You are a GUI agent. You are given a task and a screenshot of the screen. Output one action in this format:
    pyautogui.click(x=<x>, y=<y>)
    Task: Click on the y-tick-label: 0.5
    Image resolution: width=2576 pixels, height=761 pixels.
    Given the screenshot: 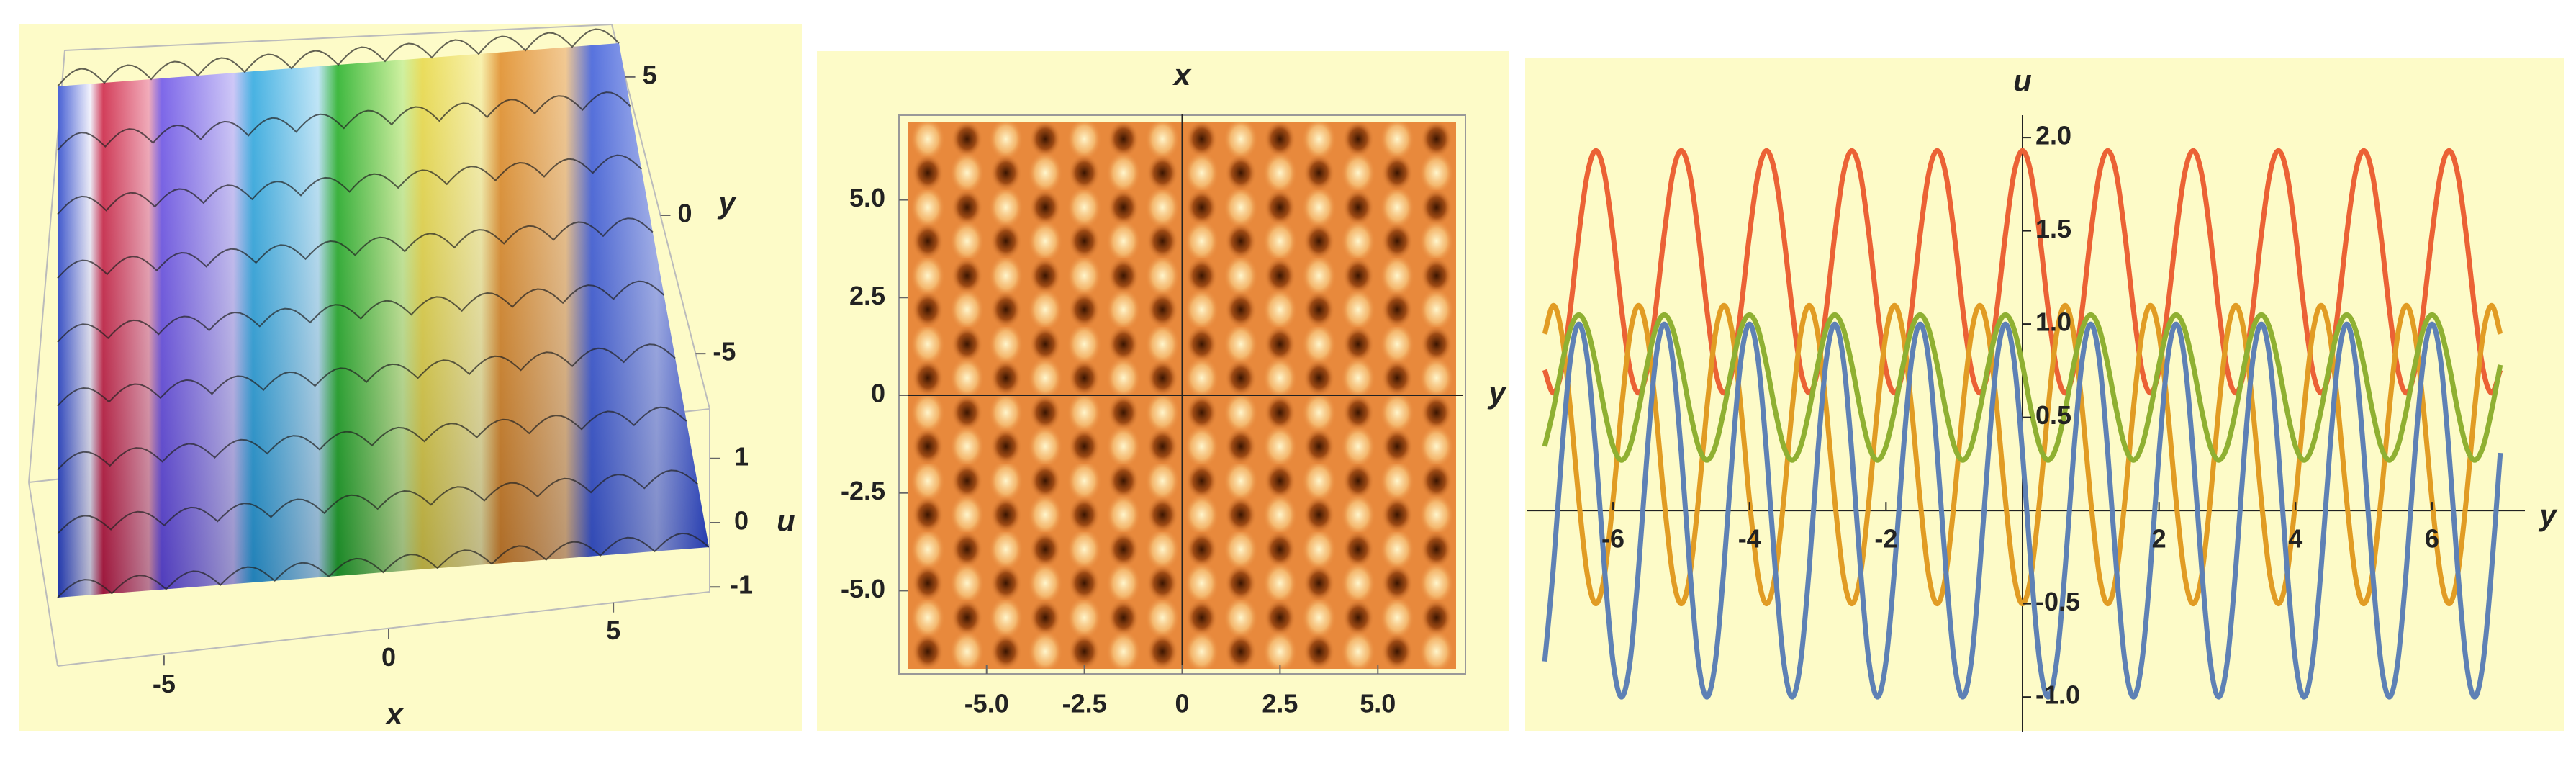 What is the action you would take?
    pyautogui.click(x=2053, y=415)
    